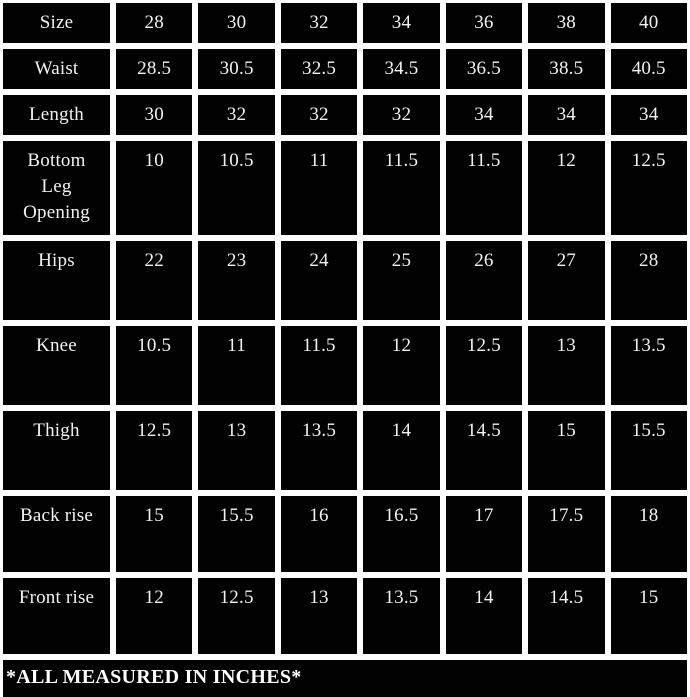 The image size is (690, 697). Describe the element at coordinates (154, 69) in the screenshot. I see `table-cell: 28.5` at that location.